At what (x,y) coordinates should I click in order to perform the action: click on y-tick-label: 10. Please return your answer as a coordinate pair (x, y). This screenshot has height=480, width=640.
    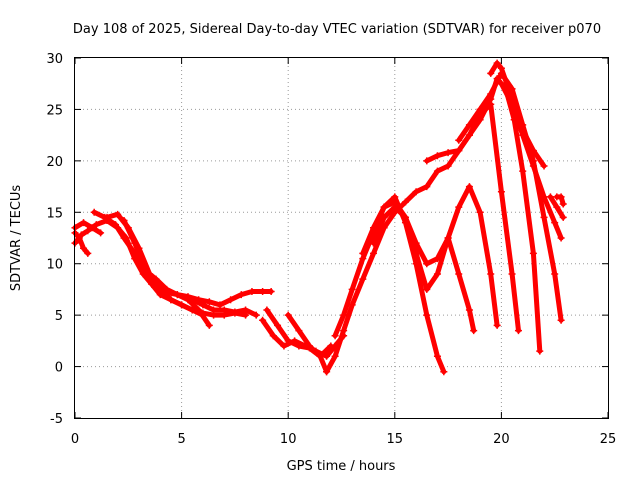
    Looking at the image, I should click on (54, 265).